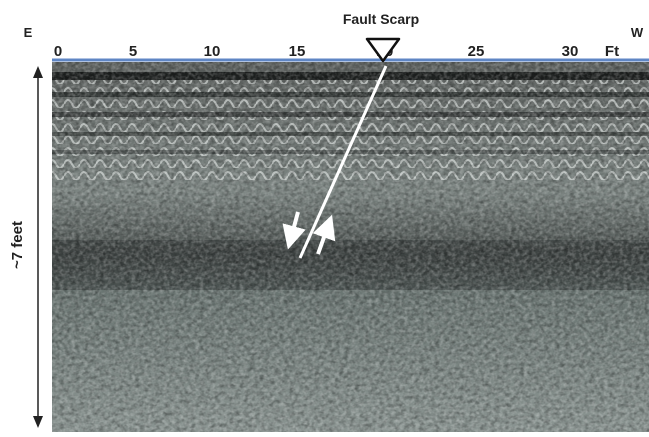  I want to click on distance-tick-label: 30, so click(570, 51).